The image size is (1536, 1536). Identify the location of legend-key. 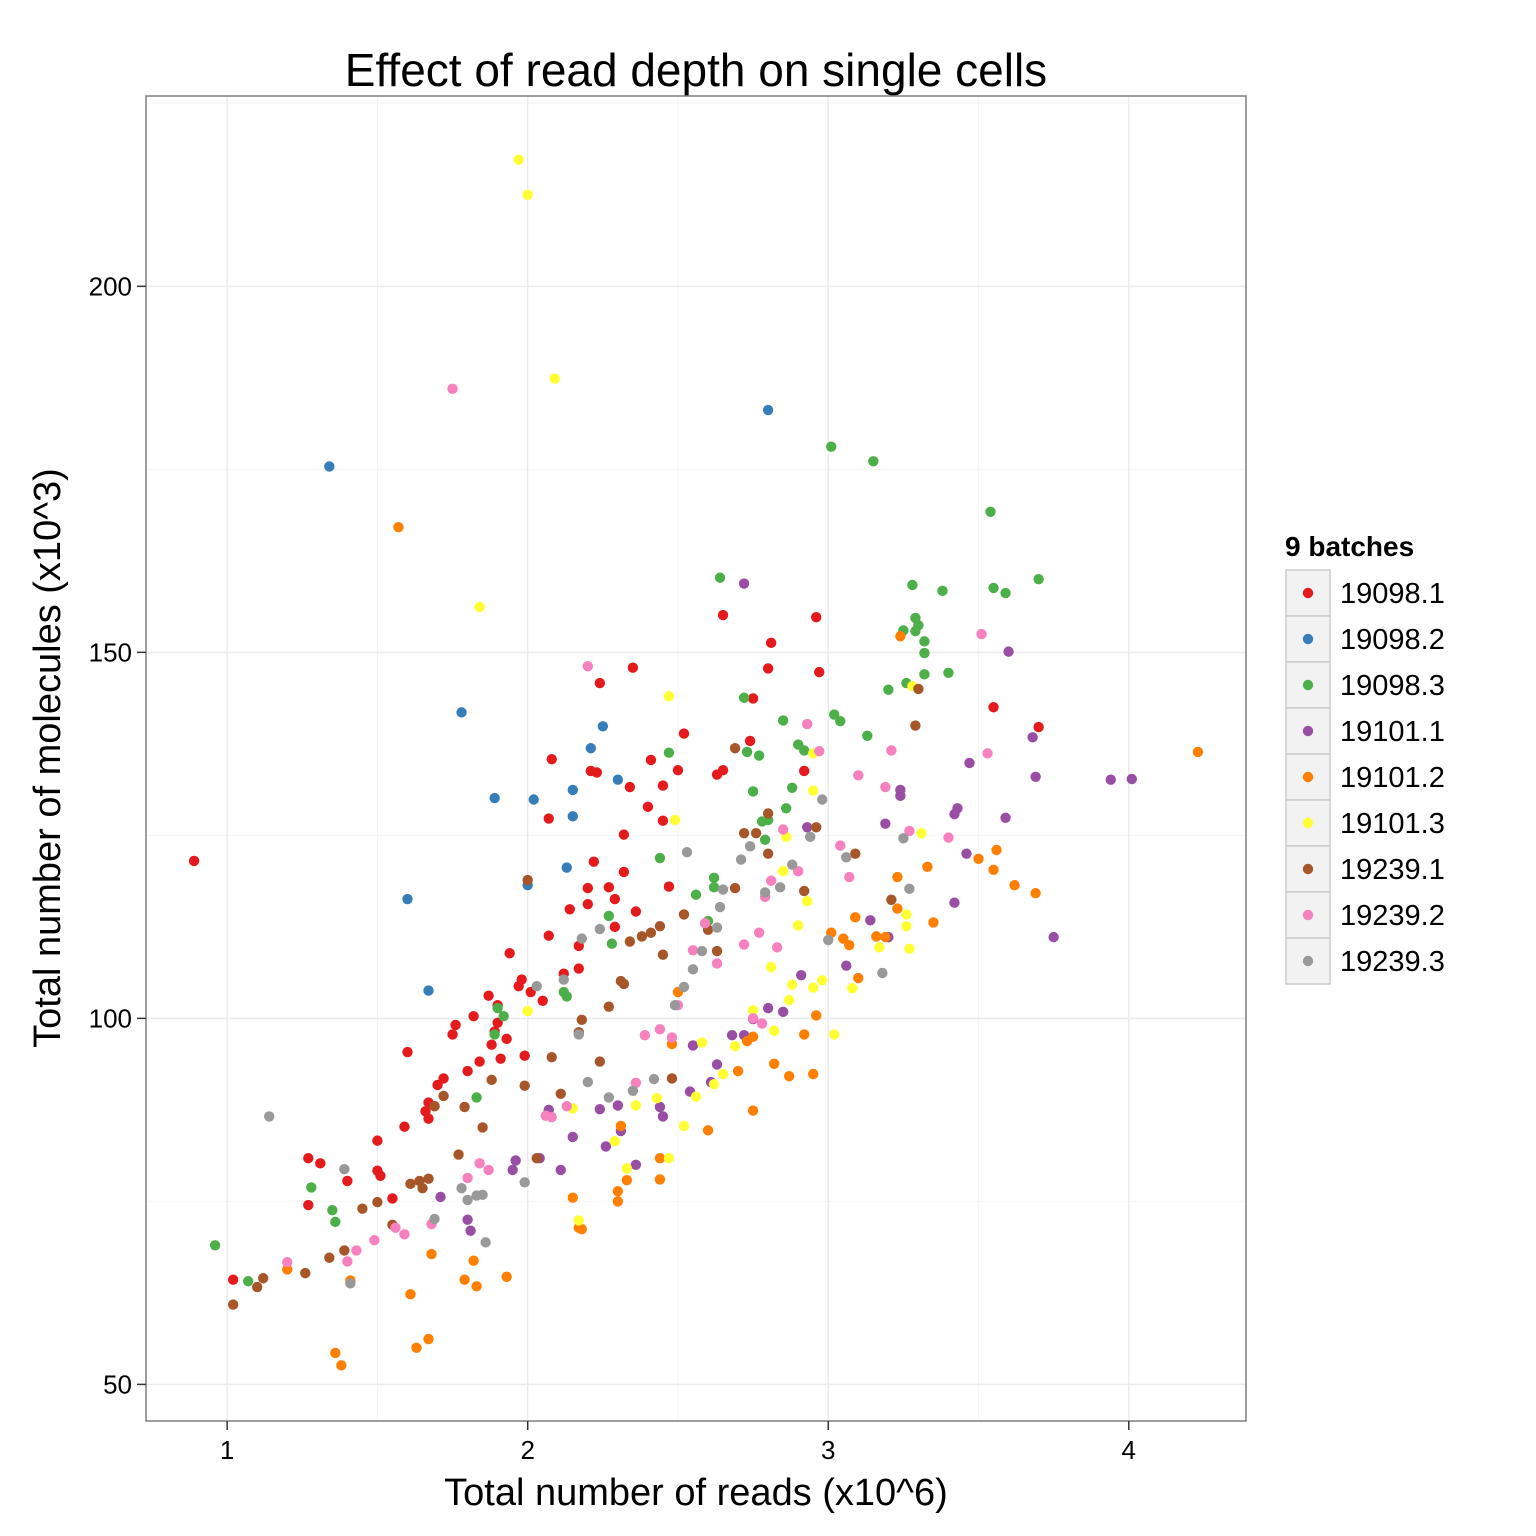
(1308, 961).